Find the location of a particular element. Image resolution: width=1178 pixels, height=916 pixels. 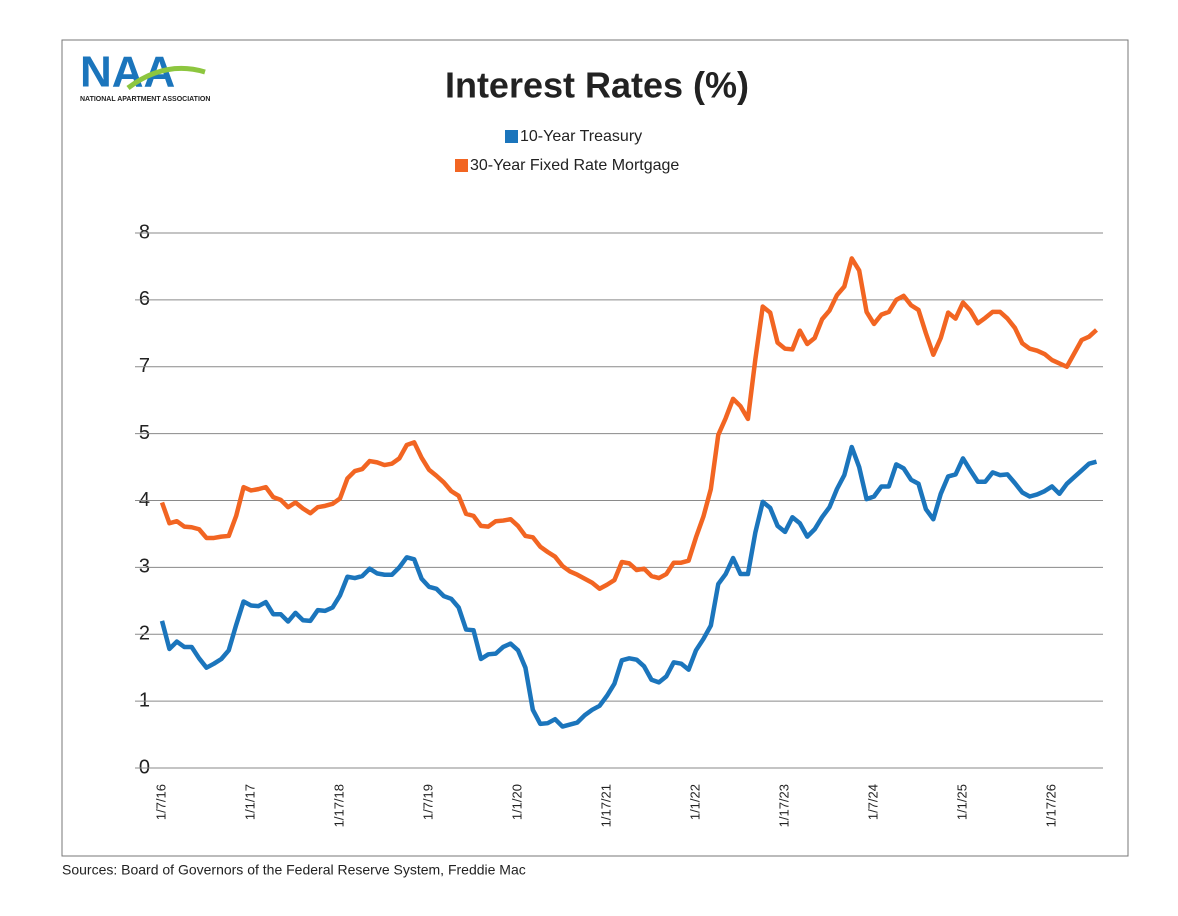

y-tick-label: 5 is located at coordinates (144, 433).